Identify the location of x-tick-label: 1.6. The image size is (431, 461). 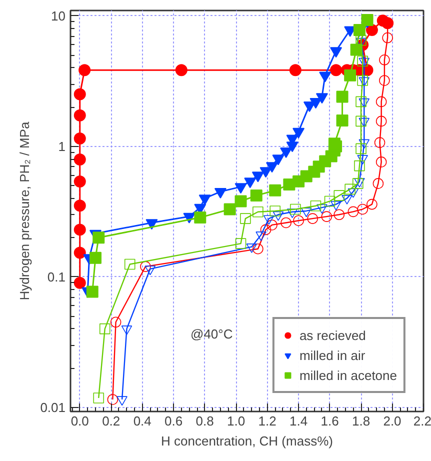
(329, 421).